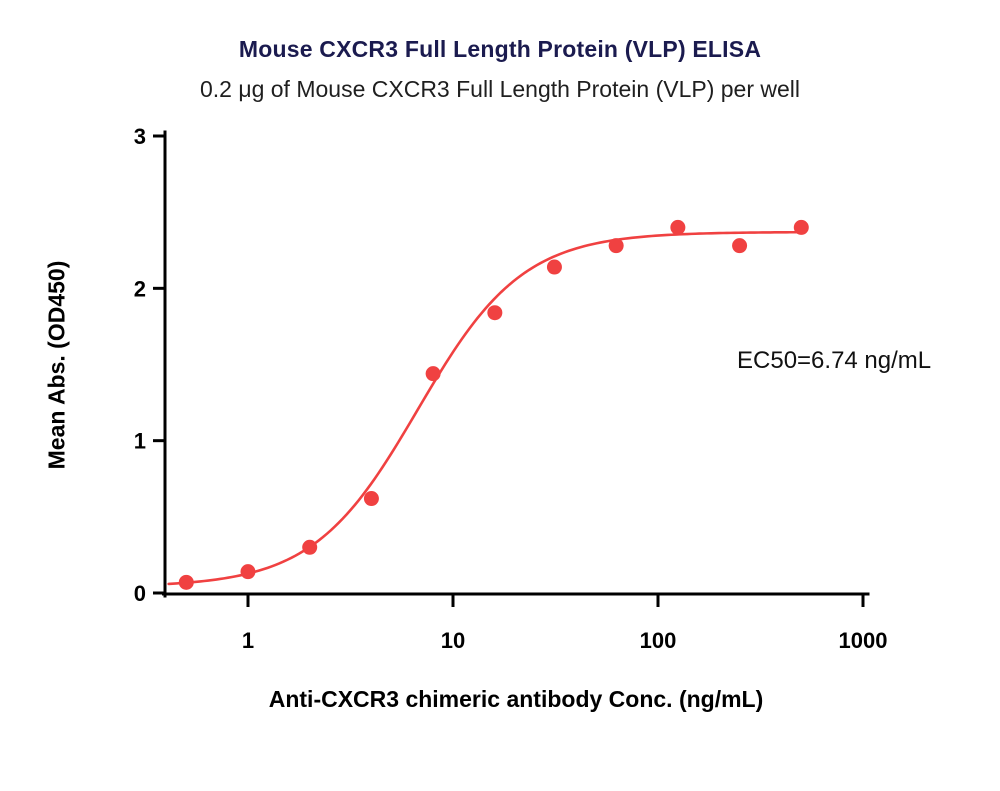 The image size is (1000, 791). What do you see at coordinates (140, 593) in the screenshot?
I see `svg-text: 0` at bounding box center [140, 593].